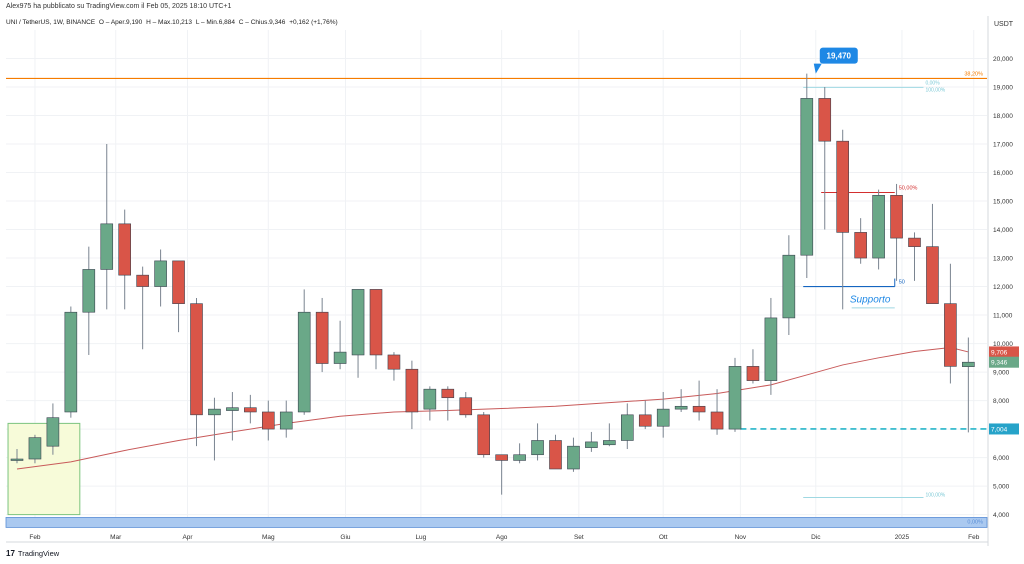 The height and width of the screenshot is (564, 1024). What do you see at coordinates (215, 22) in the screenshot?
I see `low-value: L – Min.6,884` at bounding box center [215, 22].